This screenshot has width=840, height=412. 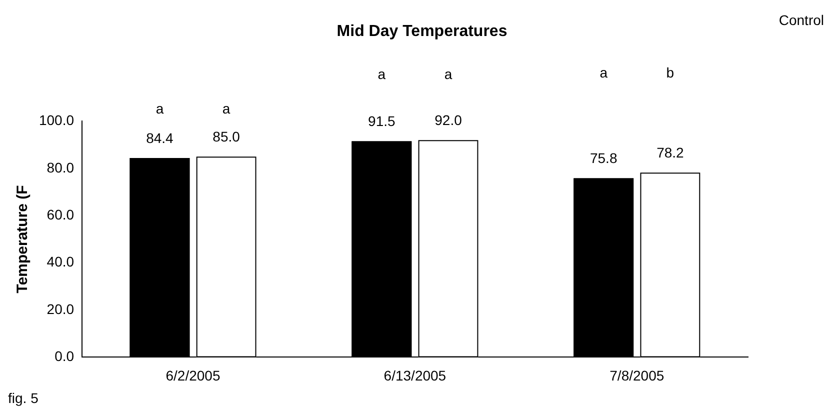 What do you see at coordinates (670, 152) in the screenshot?
I see `data-label: 78.2` at bounding box center [670, 152].